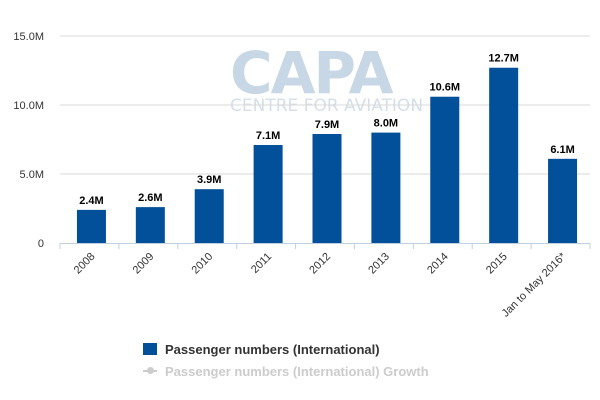 The width and height of the screenshot is (600, 400). Describe the element at coordinates (261, 263) in the screenshot. I see `x-tick-label: 2011` at that location.